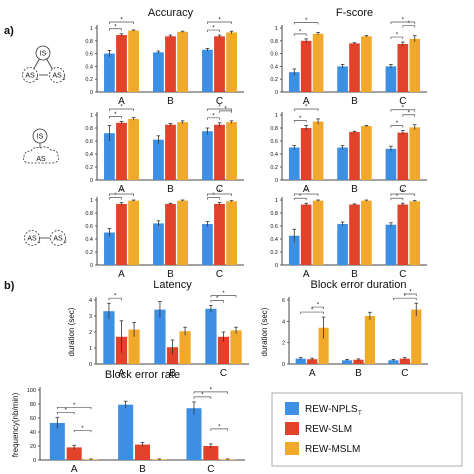 The image size is (474, 474). I want to click on legend-label: REW-MSLM, so click(332, 449).